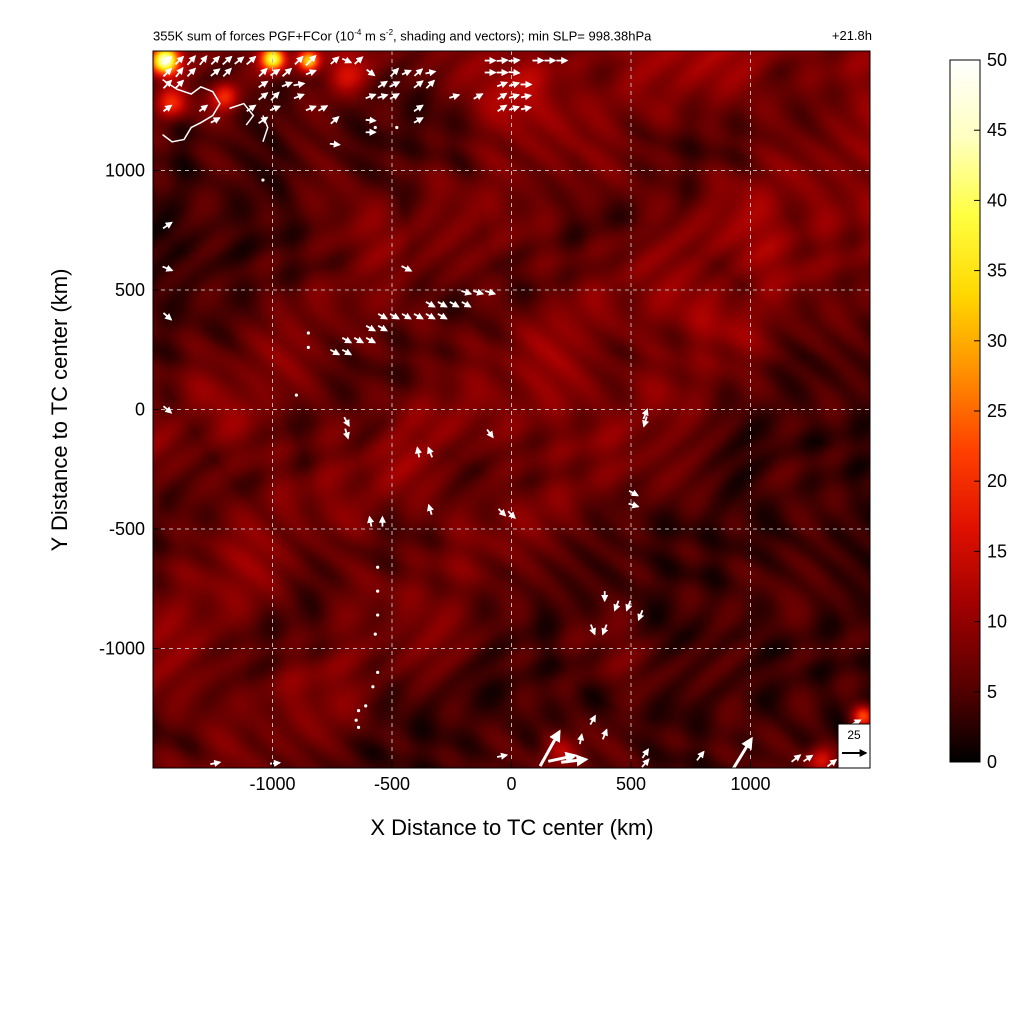  I want to click on y-tick-label: 500, so click(130, 290).